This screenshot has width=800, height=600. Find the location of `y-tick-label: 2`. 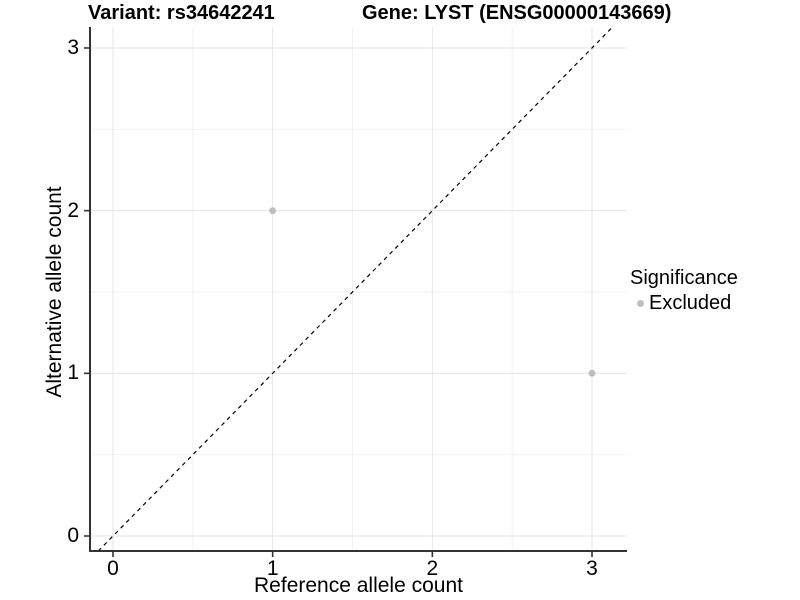

y-tick-label: 2 is located at coordinates (73, 210).